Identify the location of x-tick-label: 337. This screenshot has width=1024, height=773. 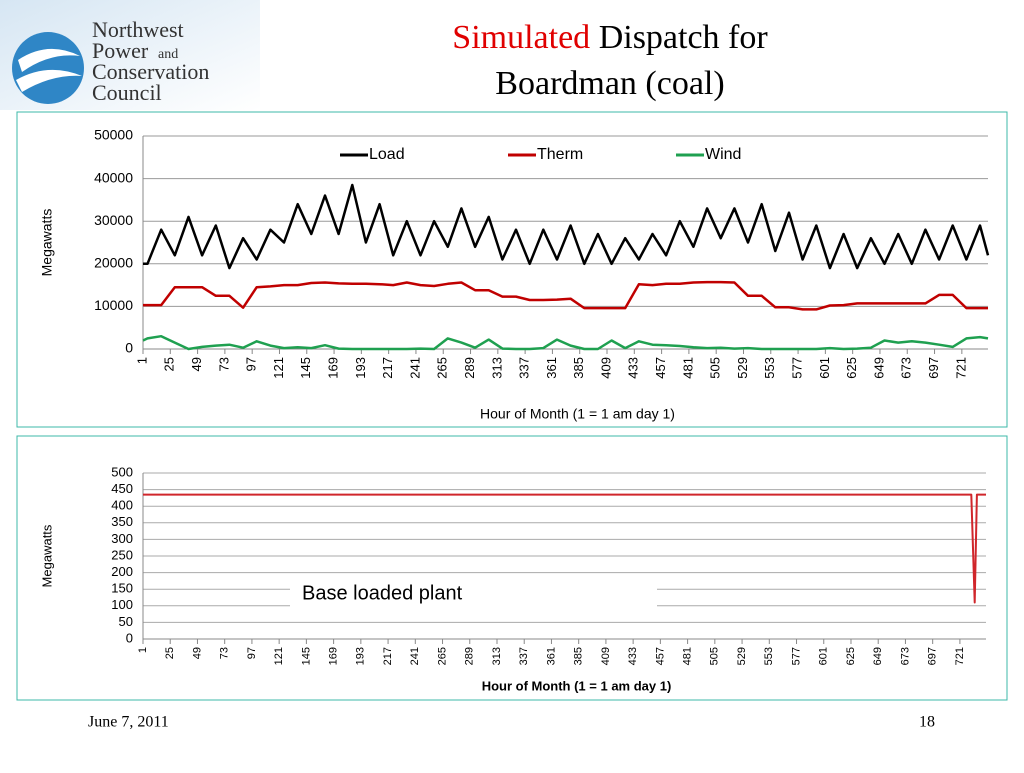
(524, 368).